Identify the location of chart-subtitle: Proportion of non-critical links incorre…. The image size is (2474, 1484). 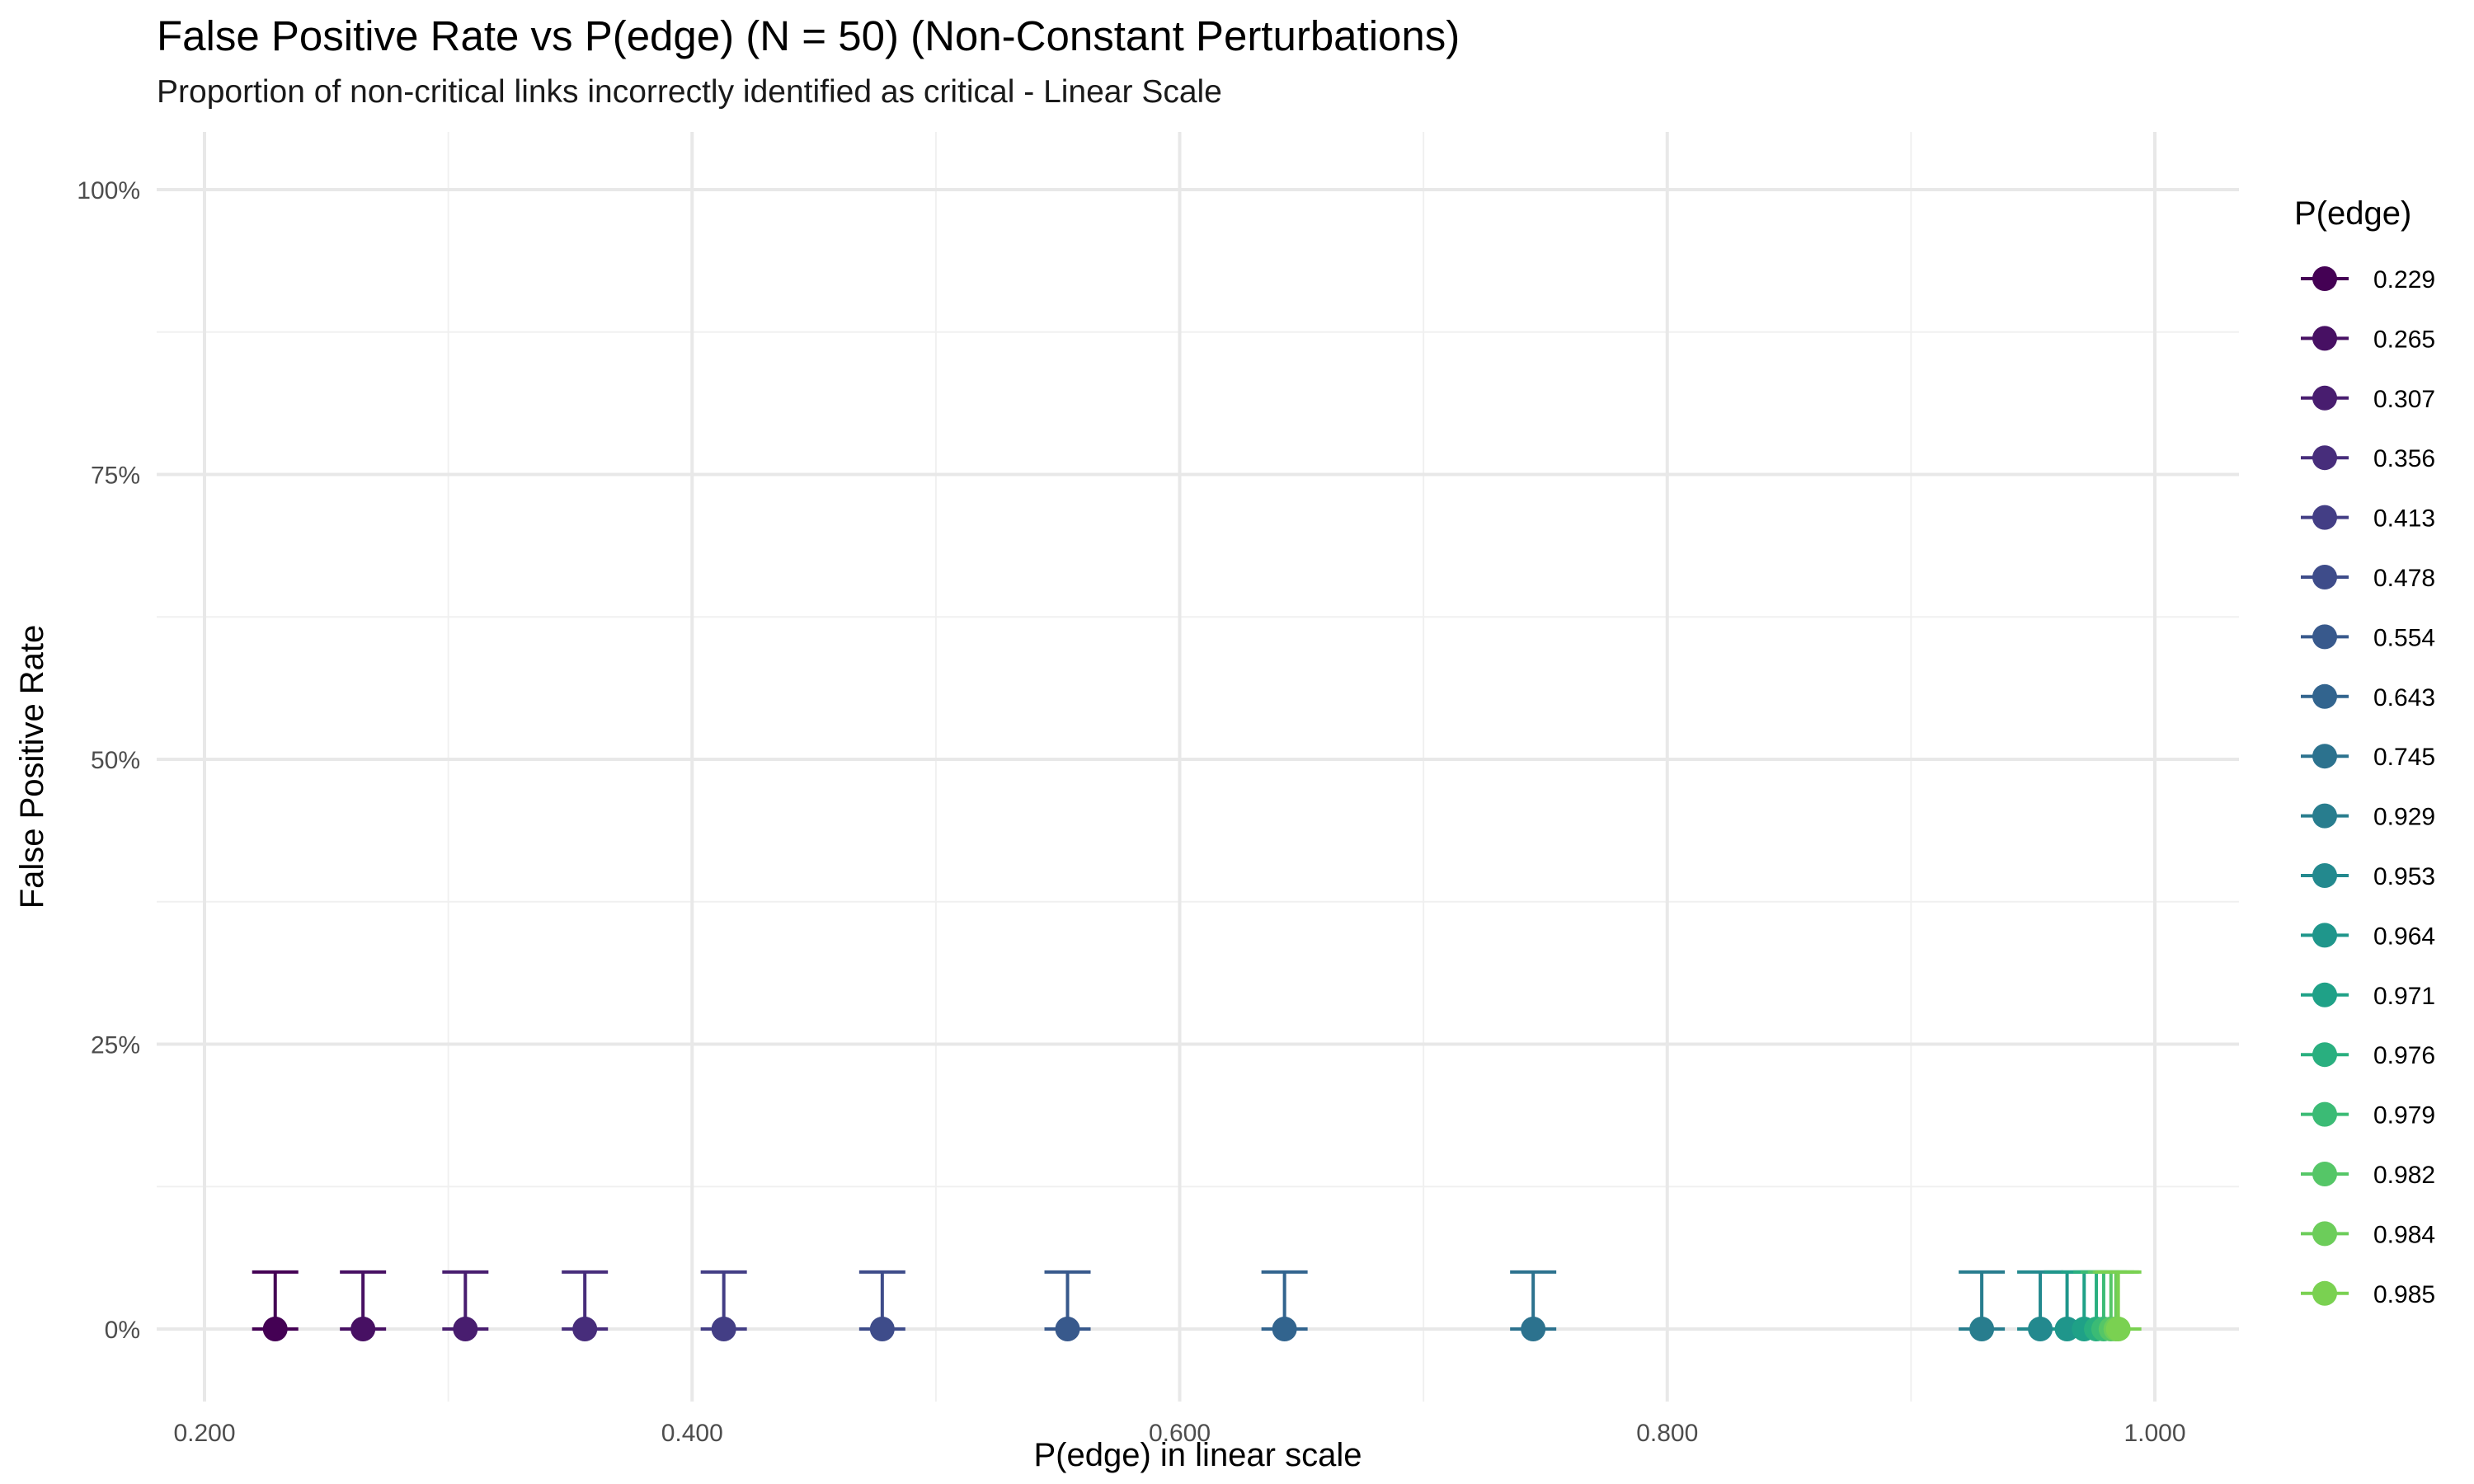
(689, 92).